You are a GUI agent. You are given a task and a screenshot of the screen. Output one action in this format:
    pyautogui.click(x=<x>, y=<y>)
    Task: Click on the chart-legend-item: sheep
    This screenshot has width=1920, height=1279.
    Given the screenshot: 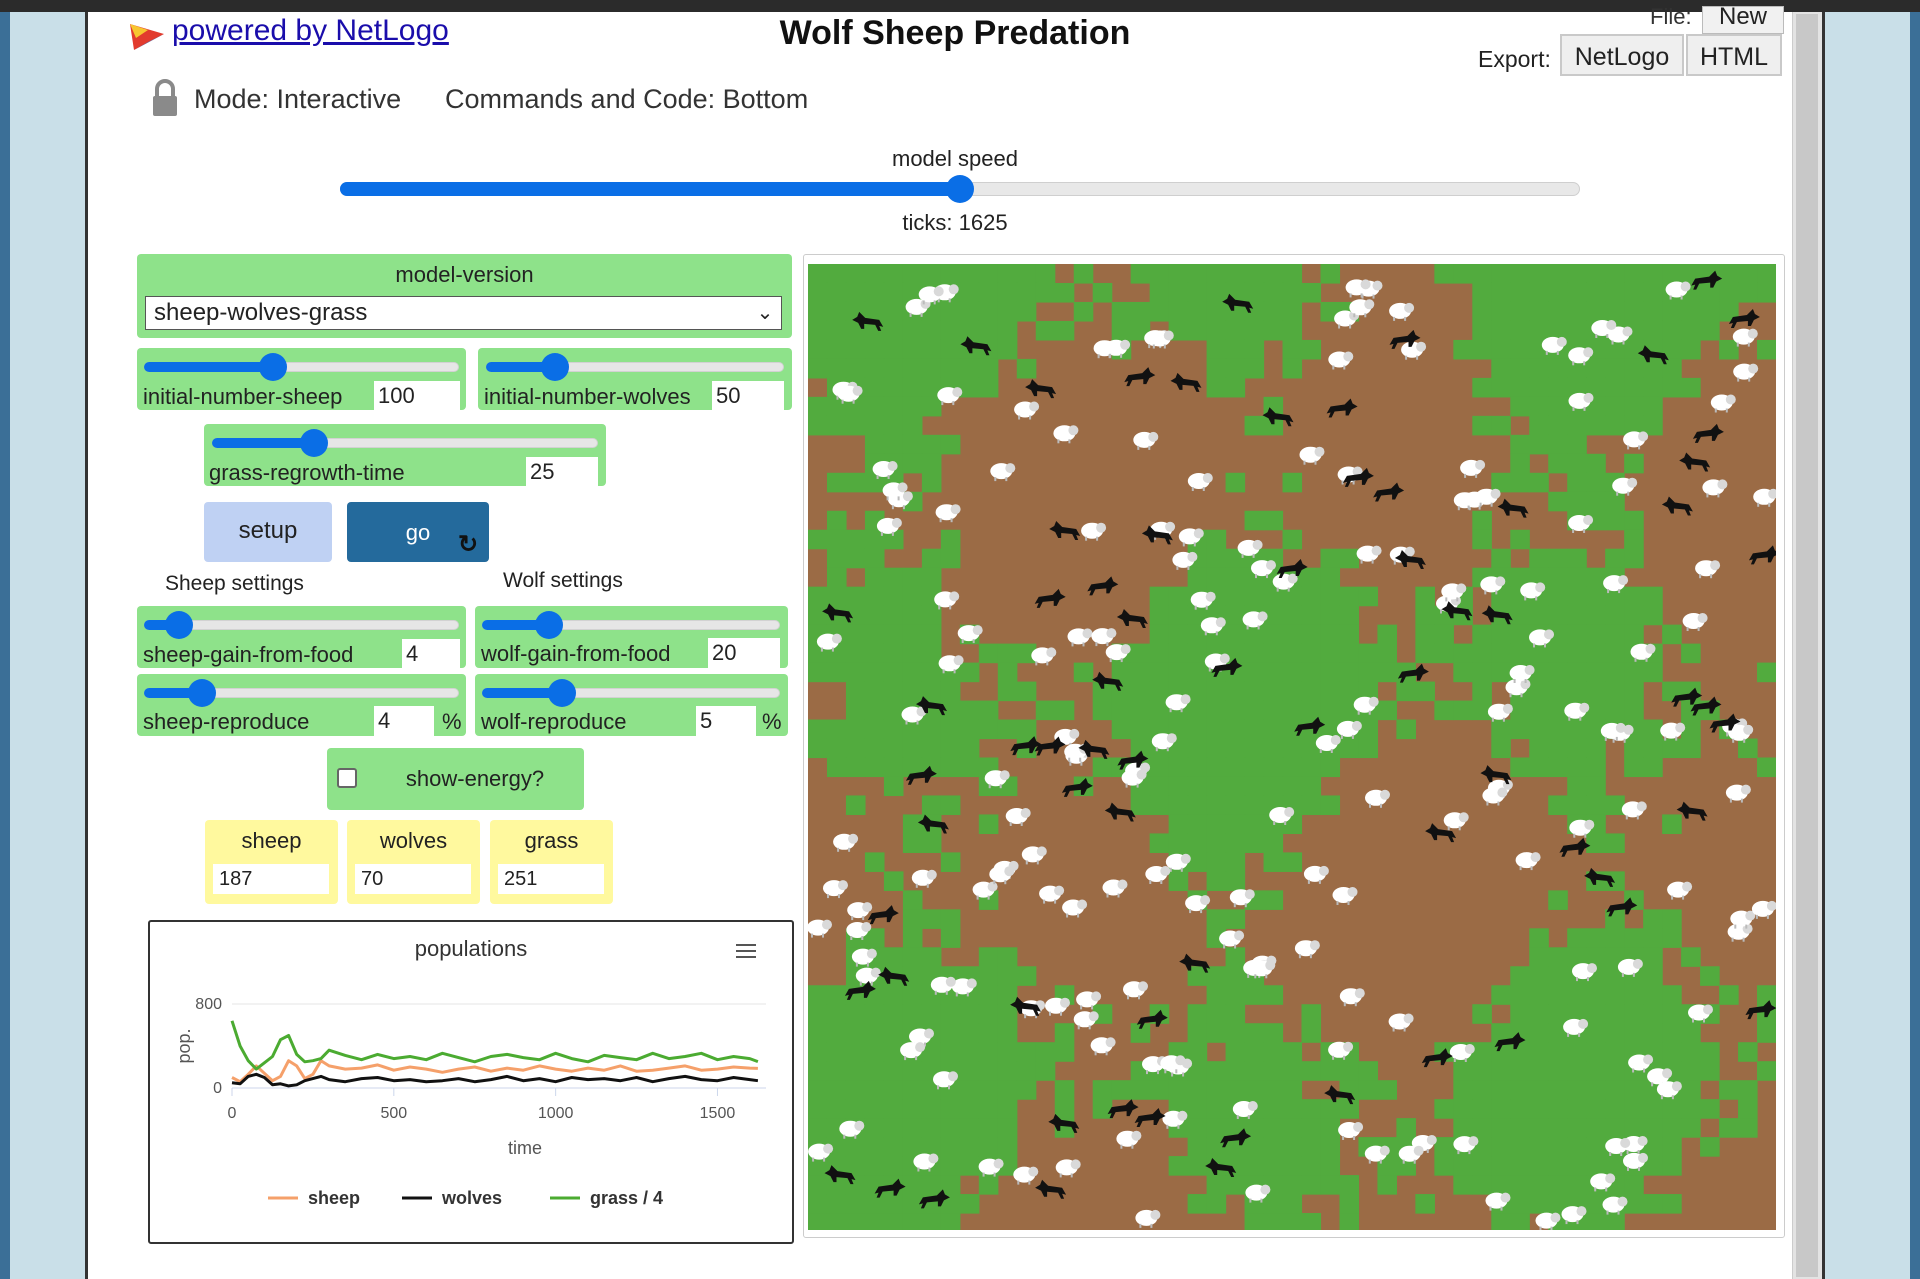 What is the action you would take?
    pyautogui.click(x=314, y=1198)
    